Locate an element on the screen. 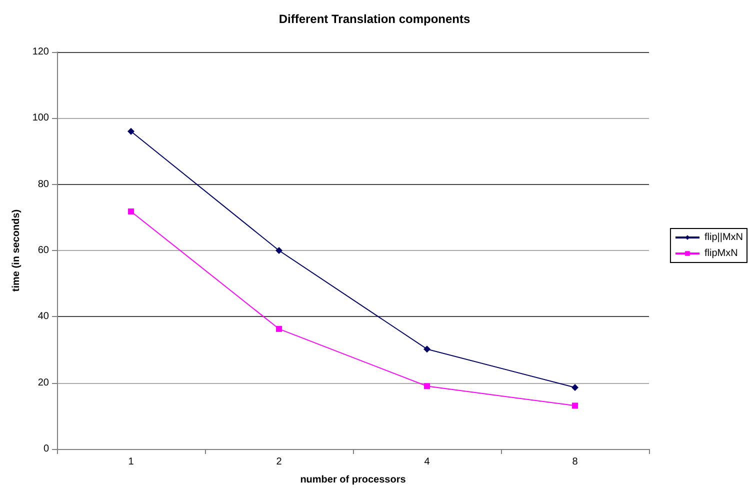  x-axis-title: number of processors is located at coordinates (353, 480).